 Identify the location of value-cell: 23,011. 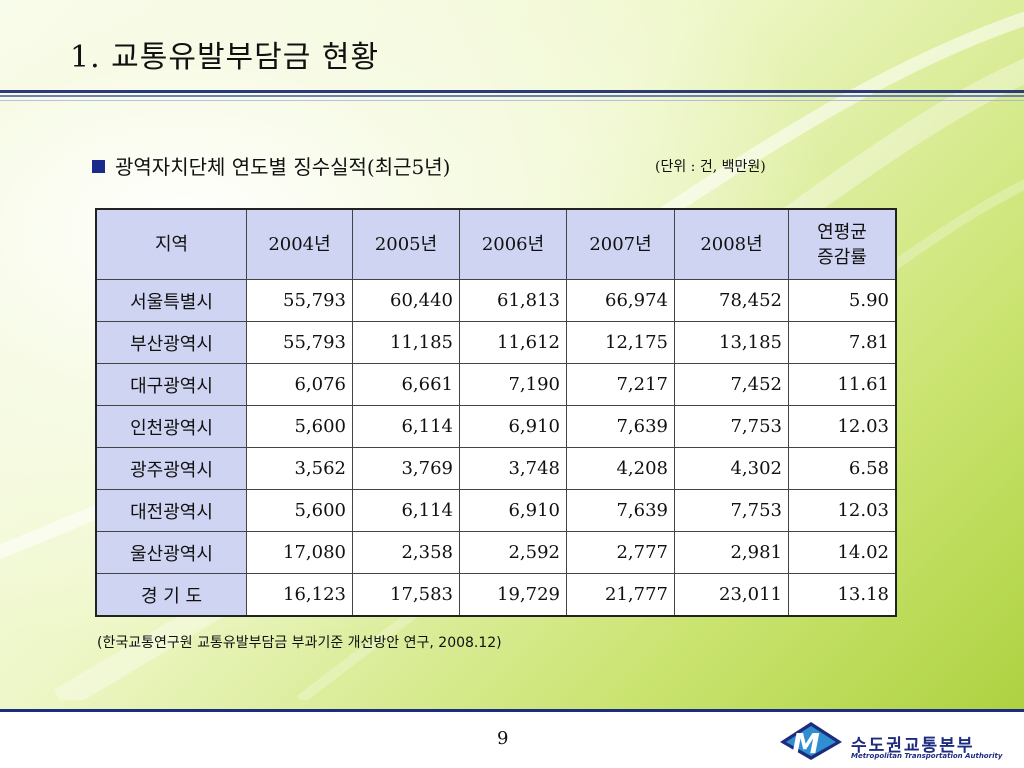
(731, 595).